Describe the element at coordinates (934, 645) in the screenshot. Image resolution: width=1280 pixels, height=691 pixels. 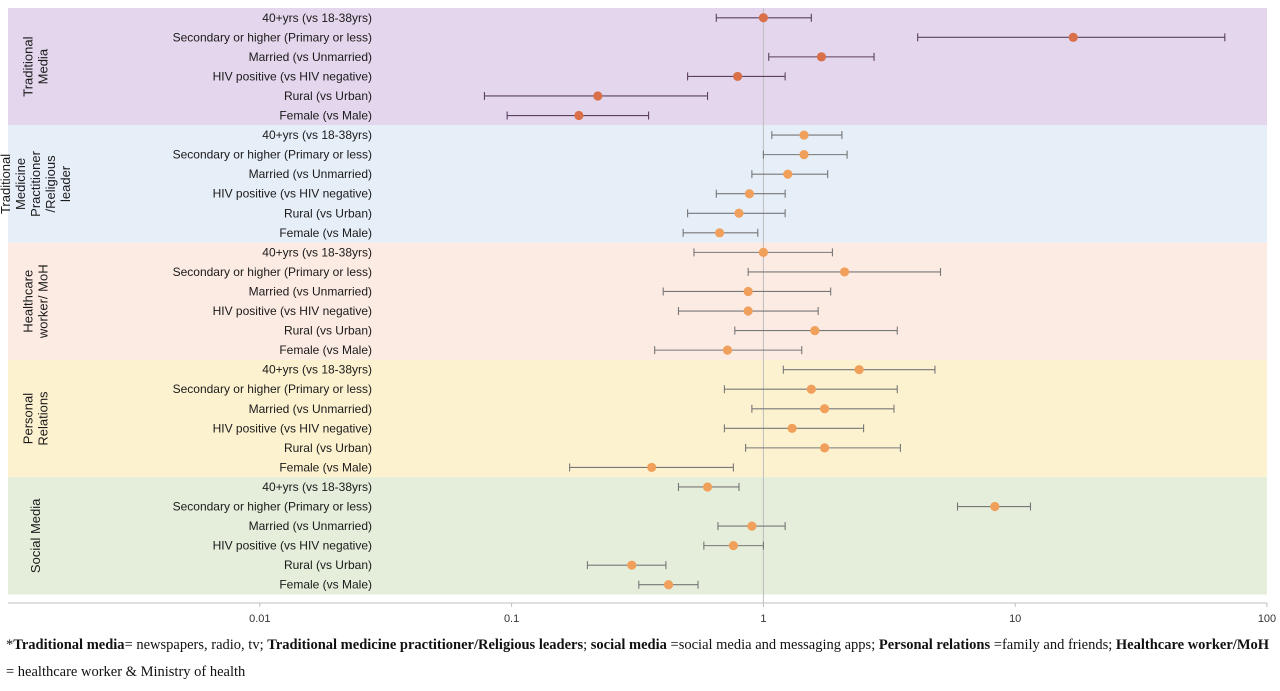
I see `footnote-term: Personal relations` at that location.